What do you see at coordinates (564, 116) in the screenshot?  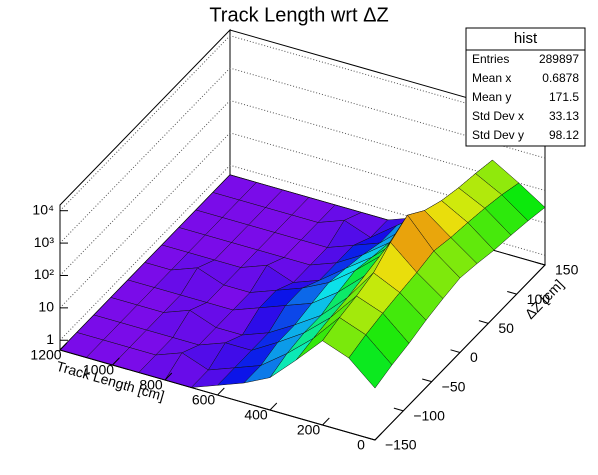 I see `stats-value: 33.13` at bounding box center [564, 116].